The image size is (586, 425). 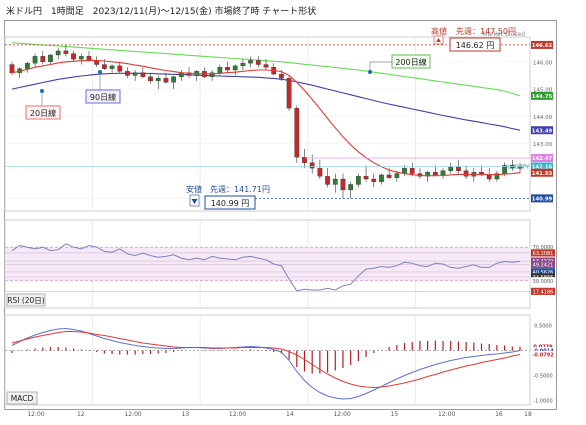 I want to click on ma20-callout: 20日線, so click(x=43, y=104).